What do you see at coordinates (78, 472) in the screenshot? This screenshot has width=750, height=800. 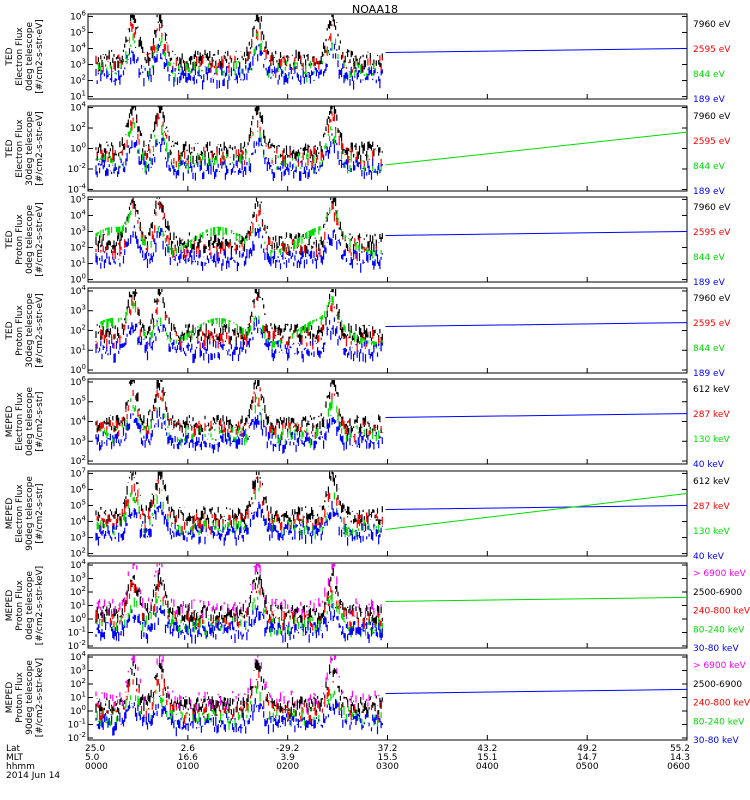 I see `y-tick-label: 10⁷` at bounding box center [78, 472].